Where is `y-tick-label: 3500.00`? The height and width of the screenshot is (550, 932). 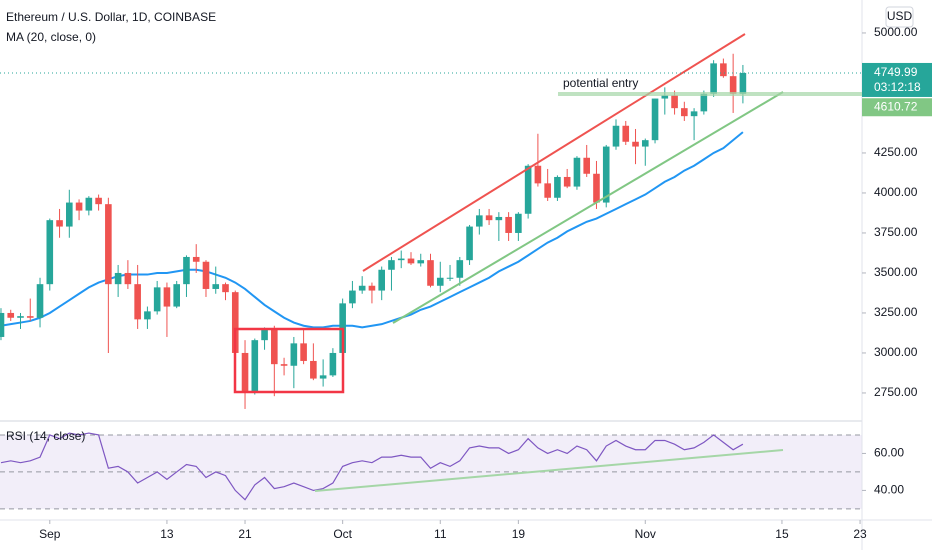
y-tick-label: 3500.00 is located at coordinates (896, 272).